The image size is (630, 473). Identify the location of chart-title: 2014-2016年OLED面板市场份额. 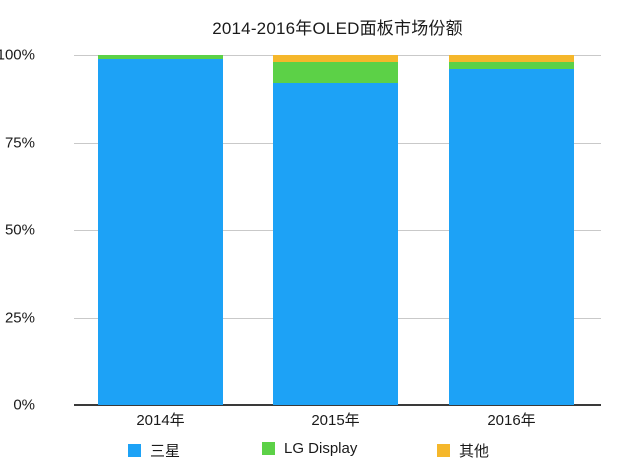
(337, 28).